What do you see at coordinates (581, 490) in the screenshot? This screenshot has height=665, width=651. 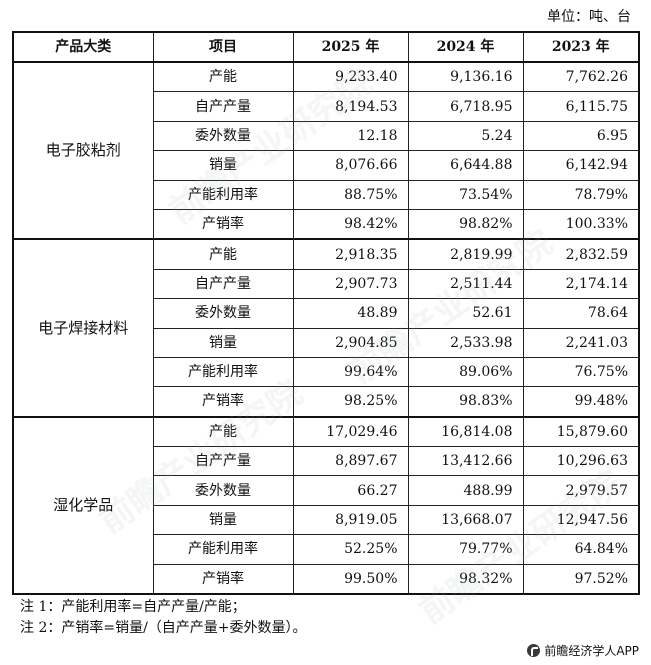 I see `value-cell-2023: 2,979.57` at bounding box center [581, 490].